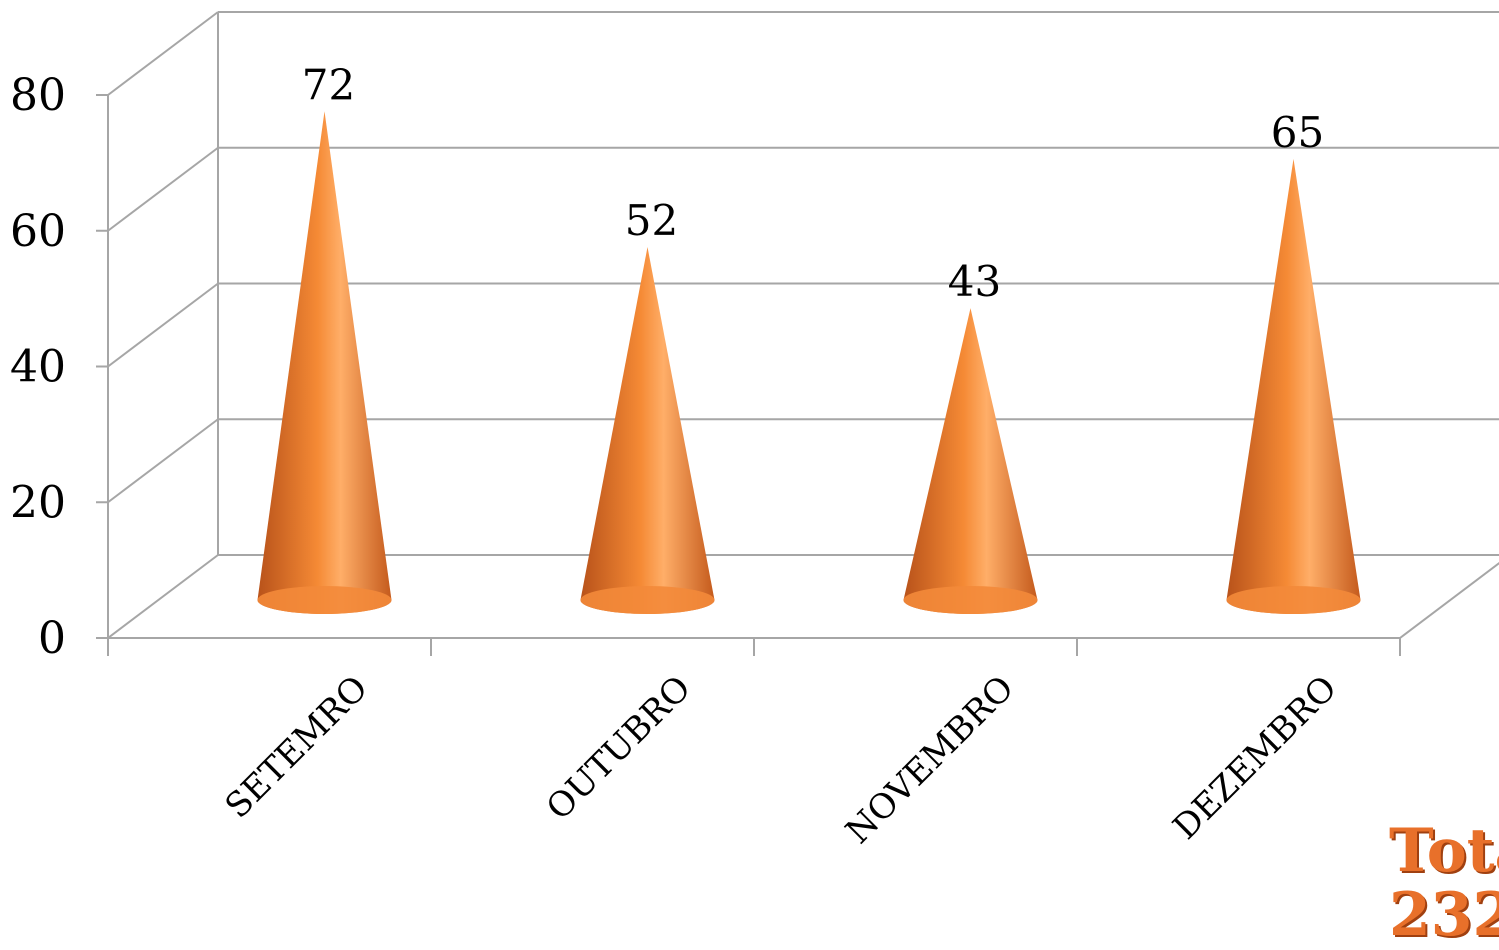 The height and width of the screenshot is (950, 1499). Describe the element at coordinates (1254, 757) in the screenshot. I see `x-tick-label: DEZEMBRO` at that location.